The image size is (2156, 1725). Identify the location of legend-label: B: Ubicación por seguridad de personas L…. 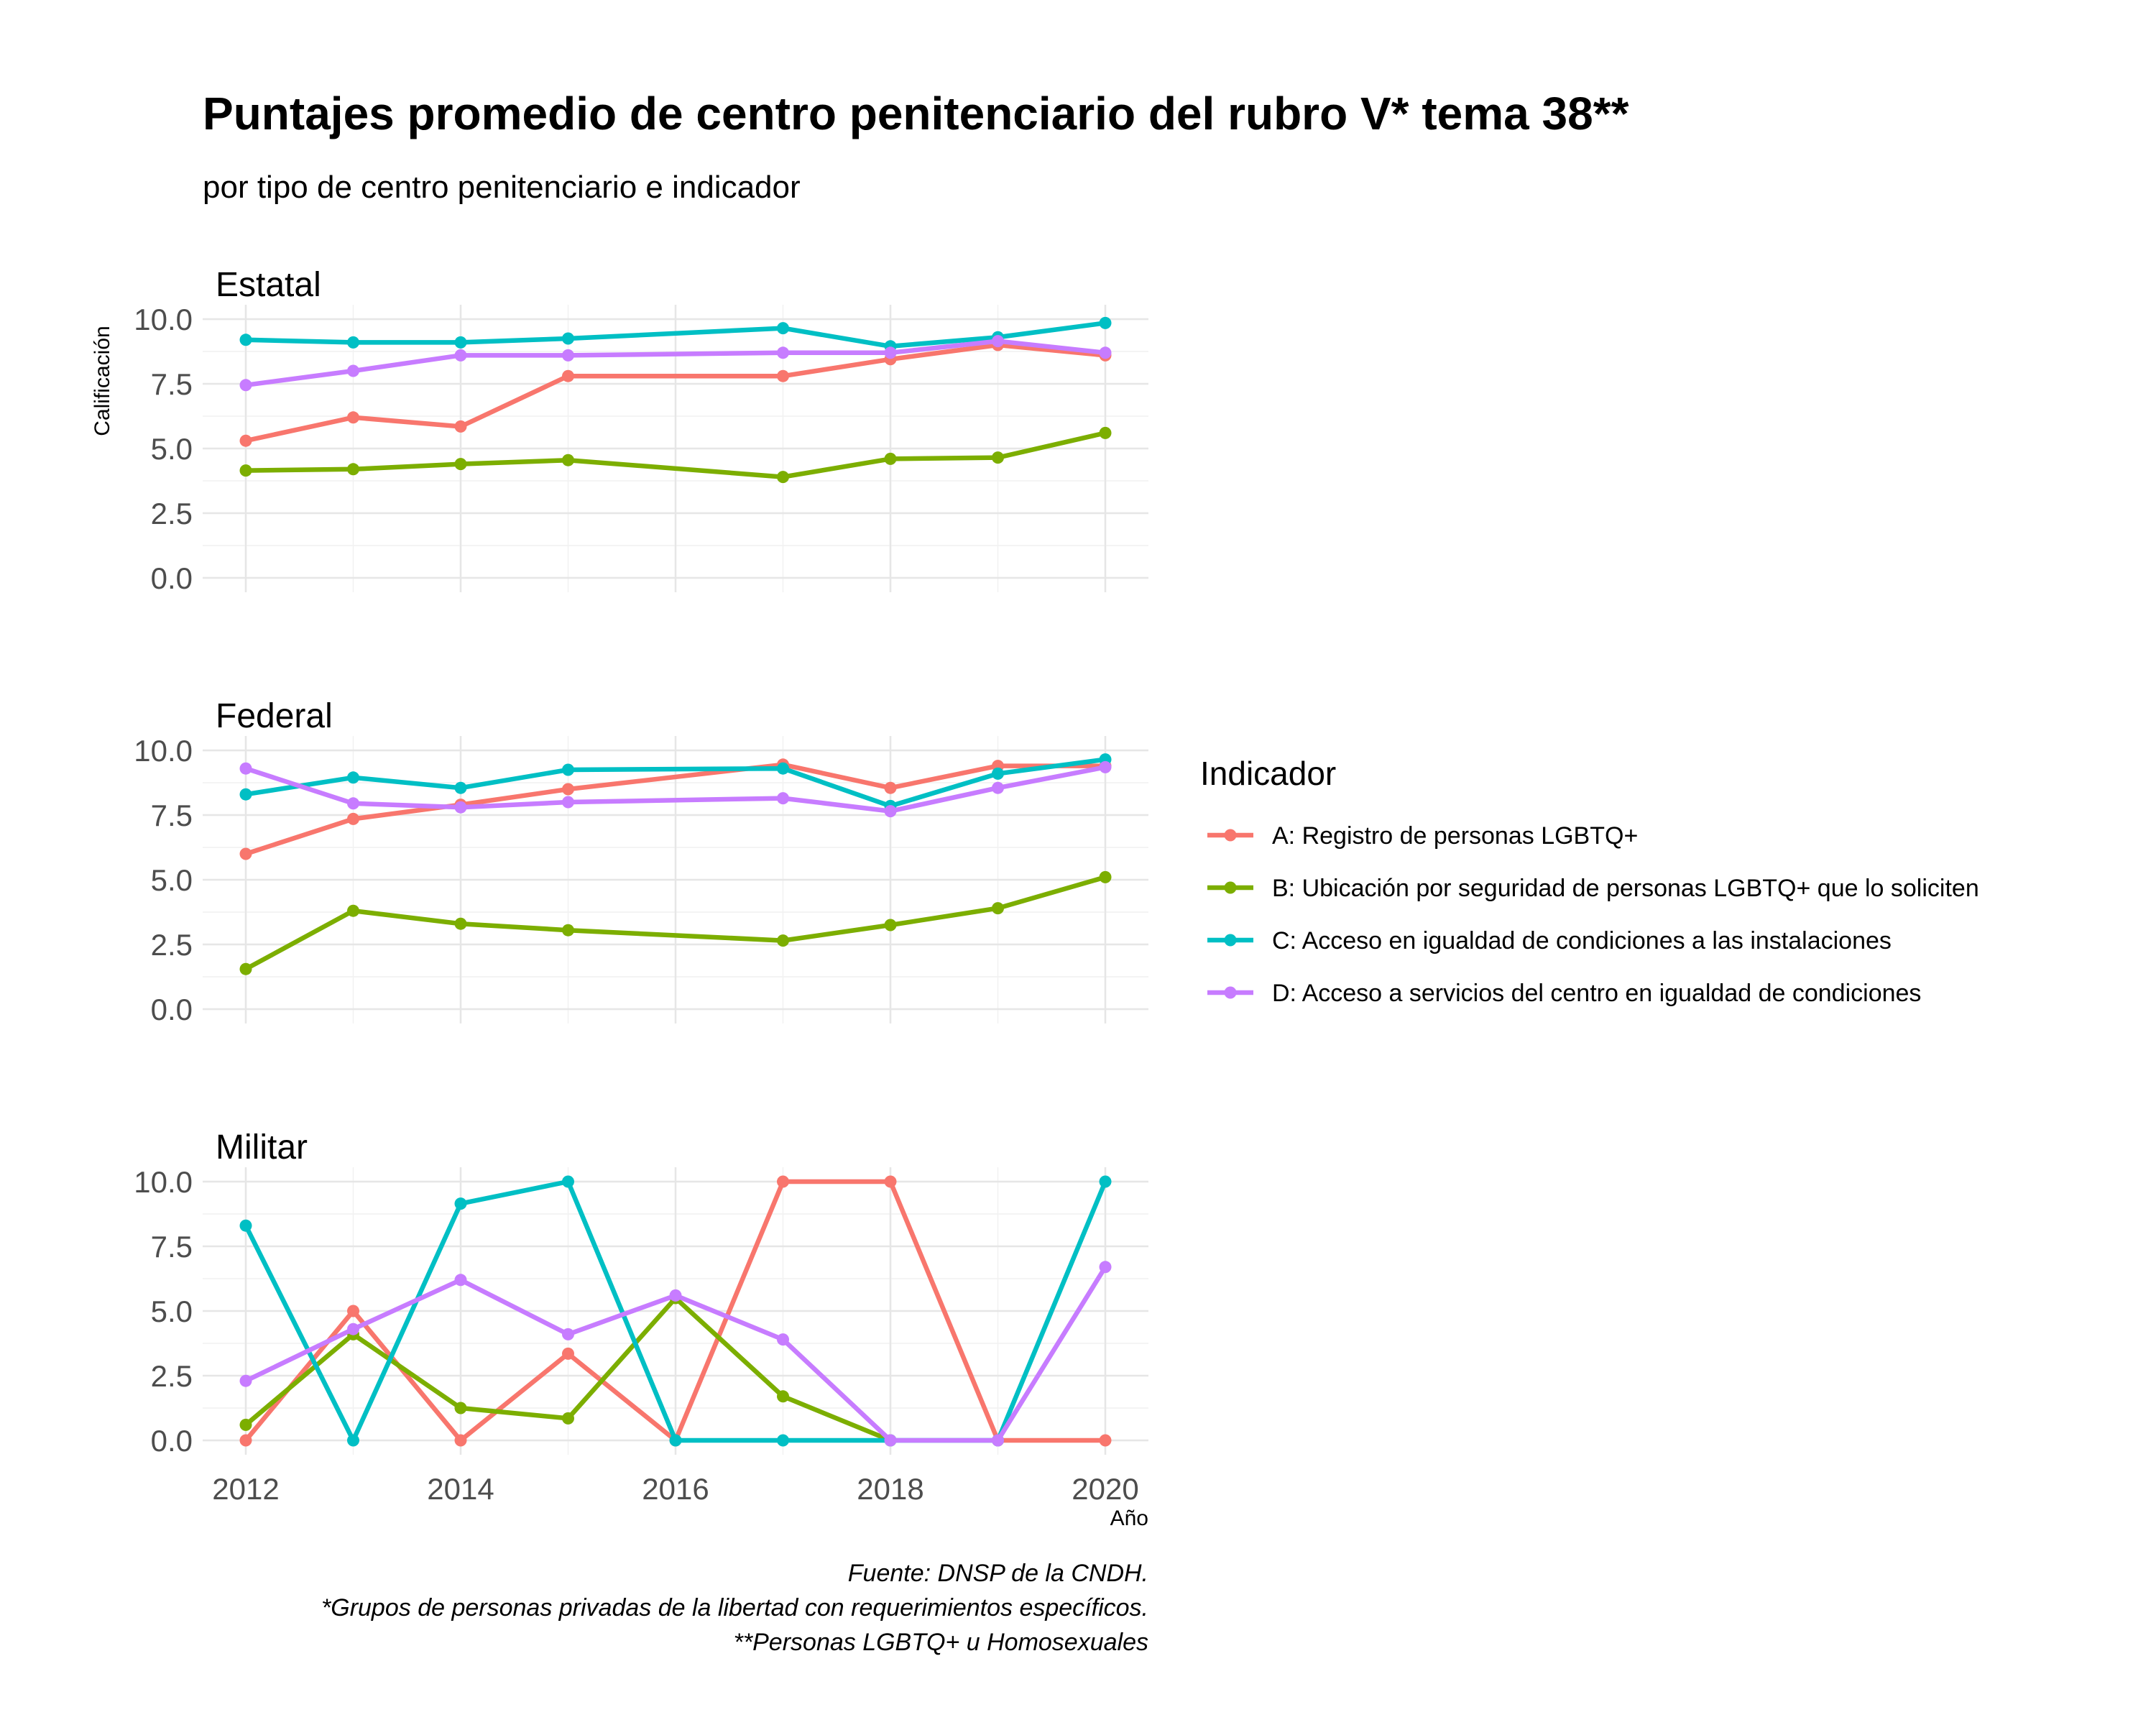
(1625, 888).